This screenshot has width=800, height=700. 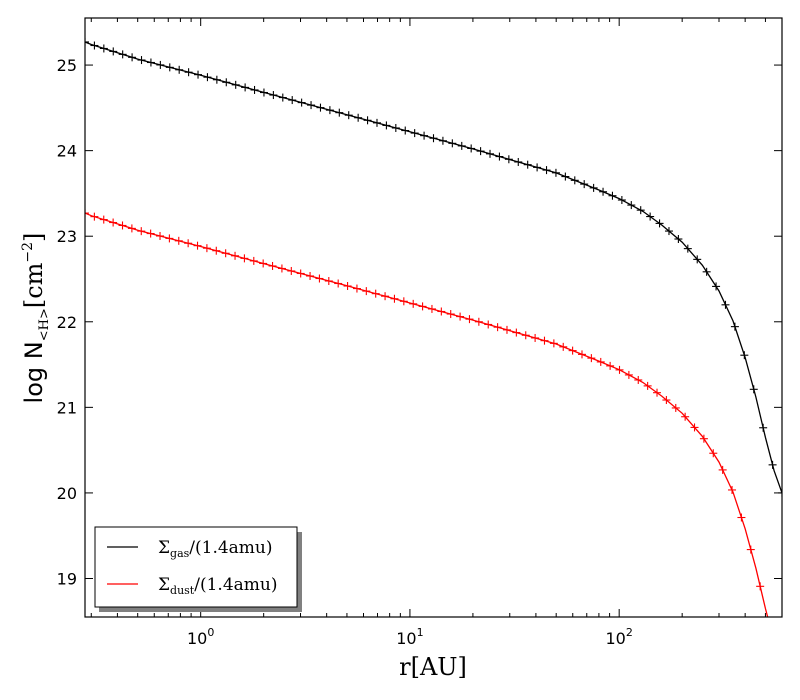 I want to click on y-axis-label: log N<H>[cm−2], so click(x=36, y=318).